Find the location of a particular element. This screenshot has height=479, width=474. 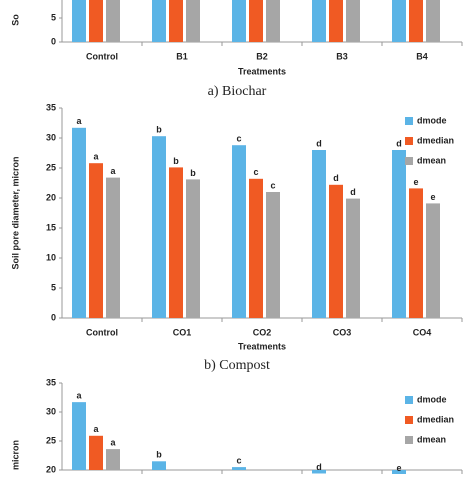

y-axis-label: So is located at coordinates (15, 20).